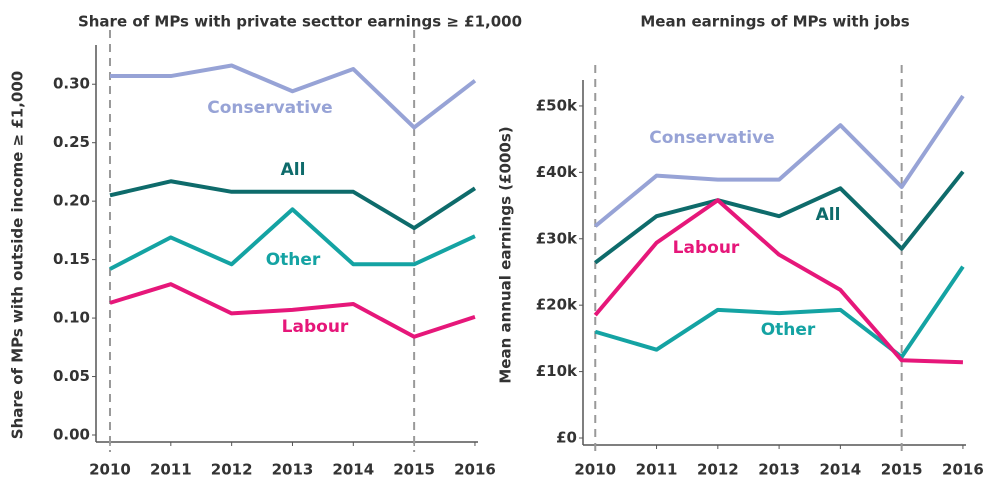  I want to click on y-tick-label: 0.05, so click(71, 376).